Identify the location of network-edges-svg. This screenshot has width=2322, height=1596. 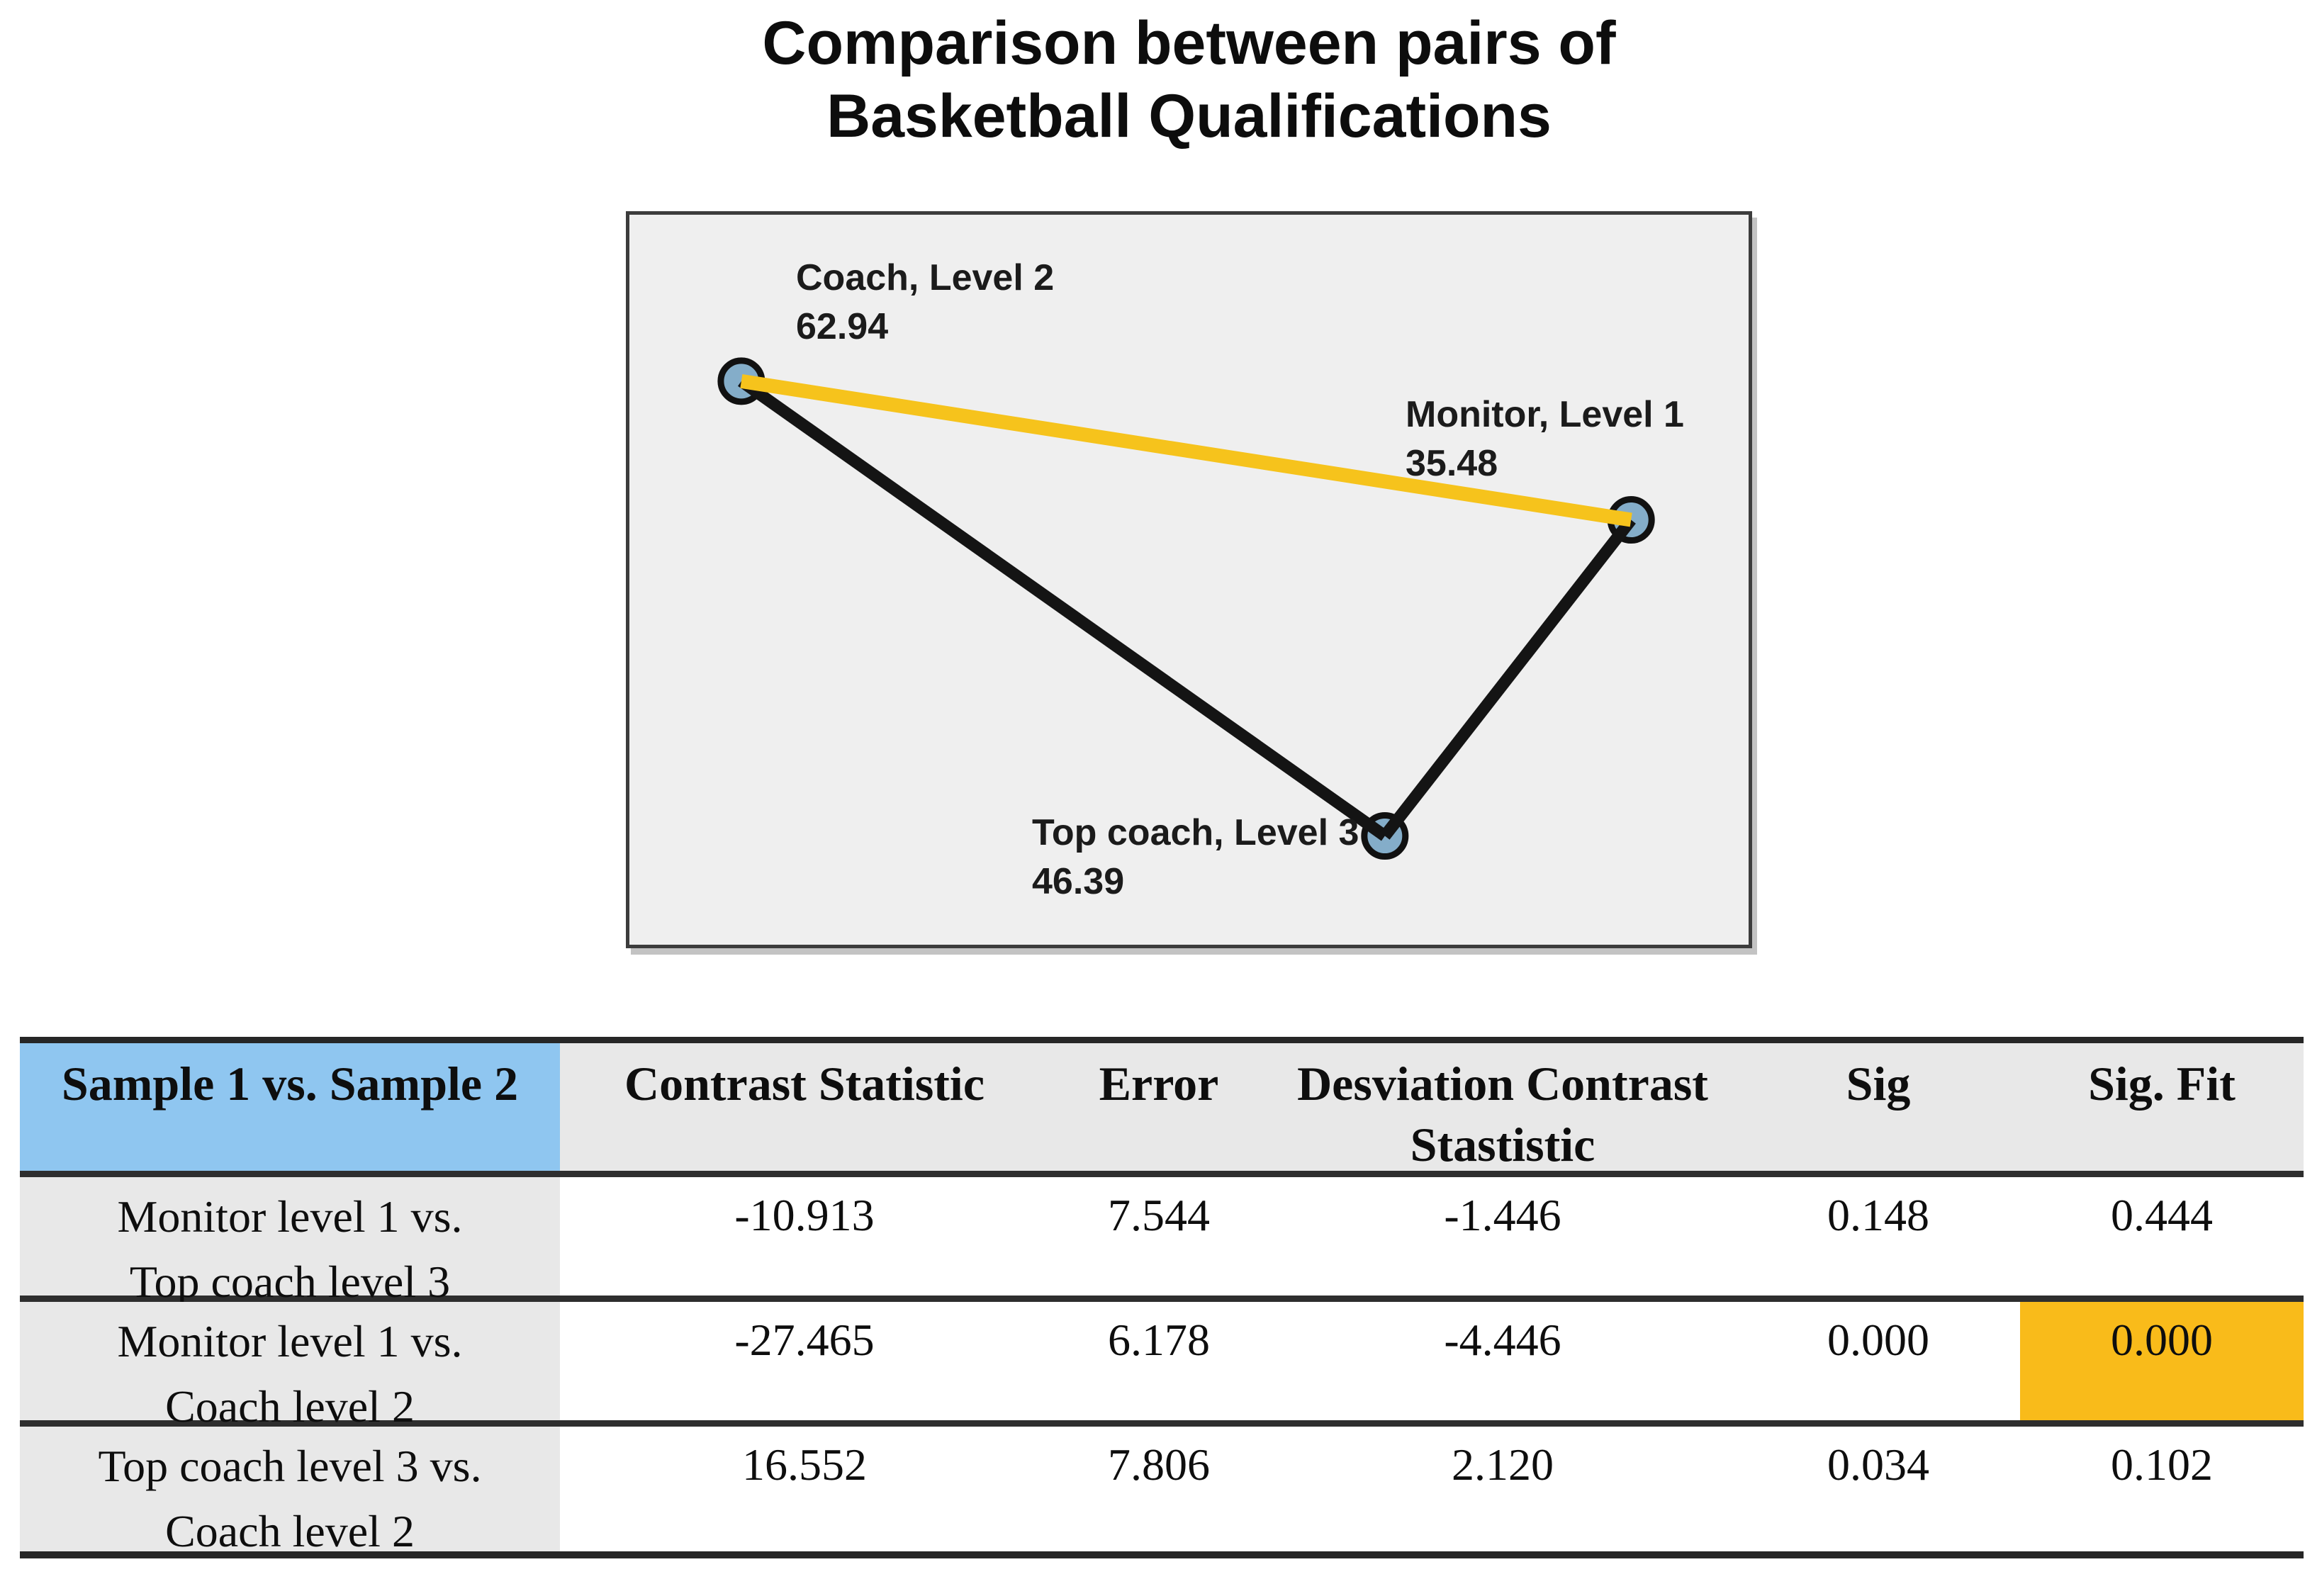
(1186, 608).